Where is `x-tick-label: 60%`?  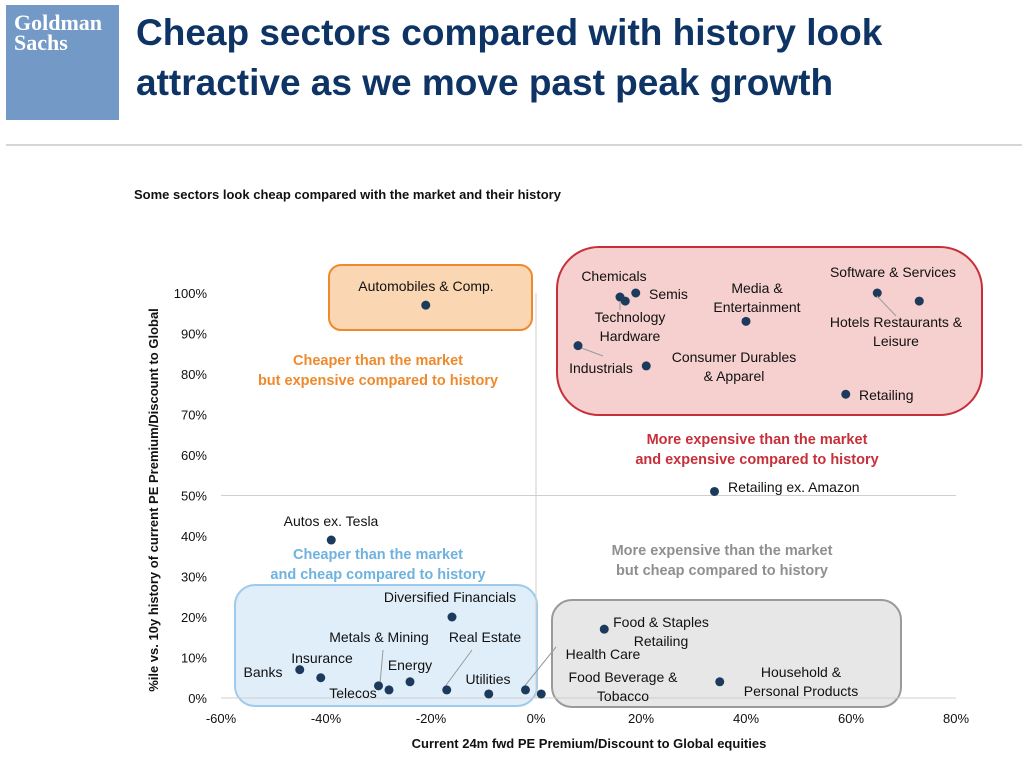
x-tick-label: 60% is located at coordinates (851, 718).